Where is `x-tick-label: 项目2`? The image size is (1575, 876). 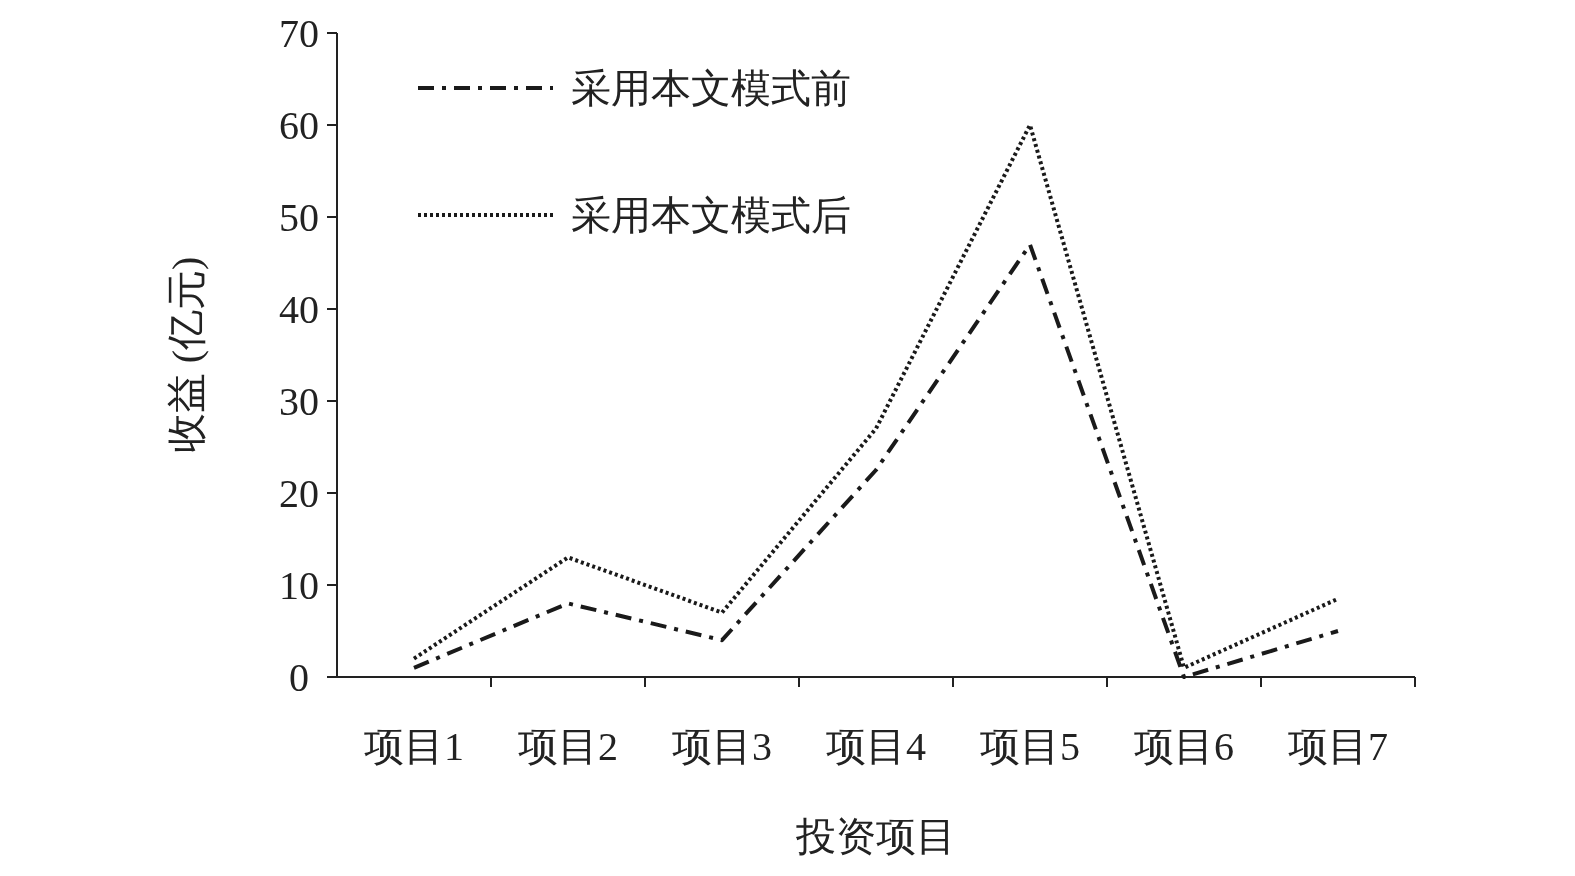
x-tick-label: 项目2 is located at coordinates (568, 746).